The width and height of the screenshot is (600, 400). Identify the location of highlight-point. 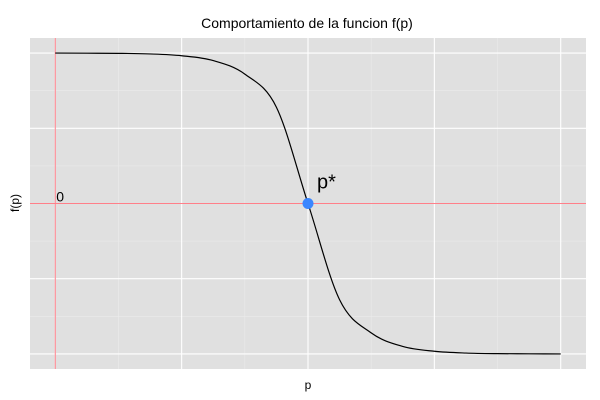
(308, 203).